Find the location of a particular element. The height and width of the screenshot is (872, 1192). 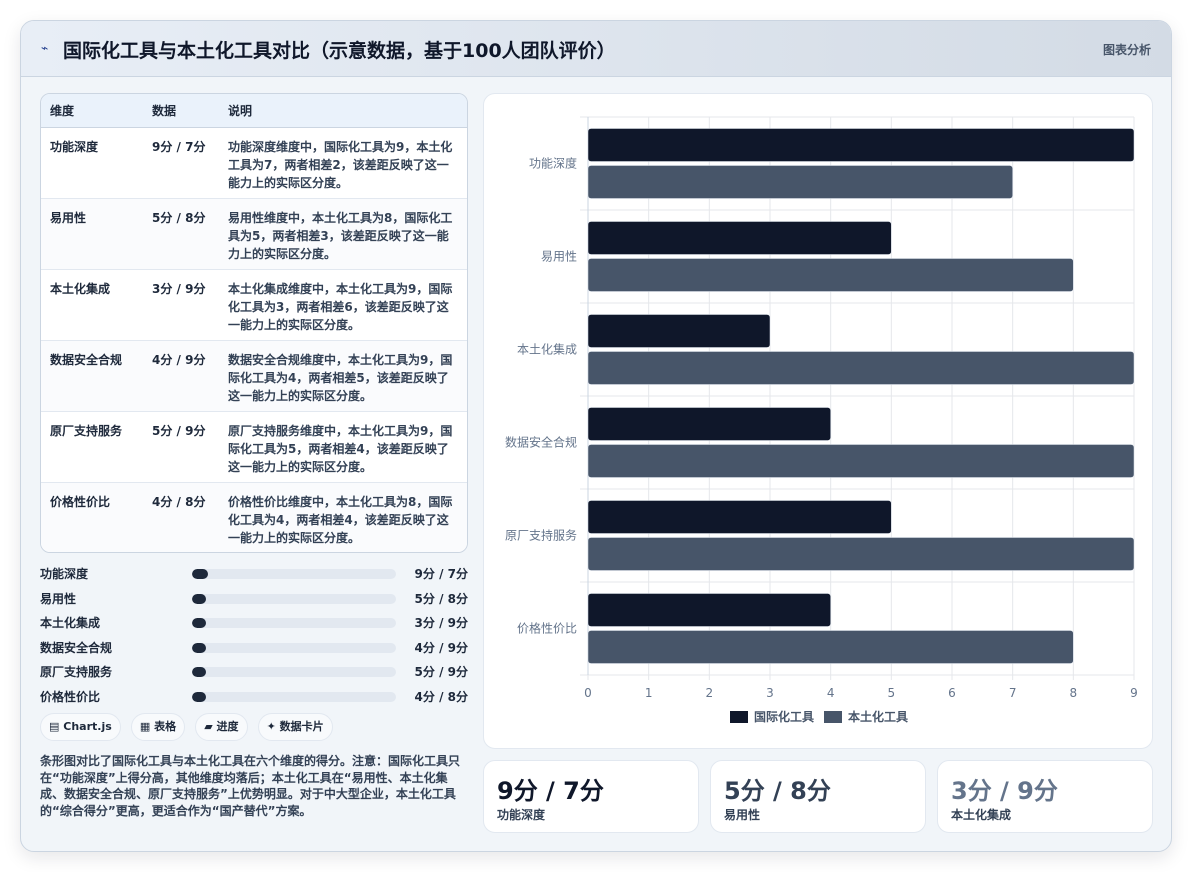

x-tick-label: 5 is located at coordinates (892, 693).